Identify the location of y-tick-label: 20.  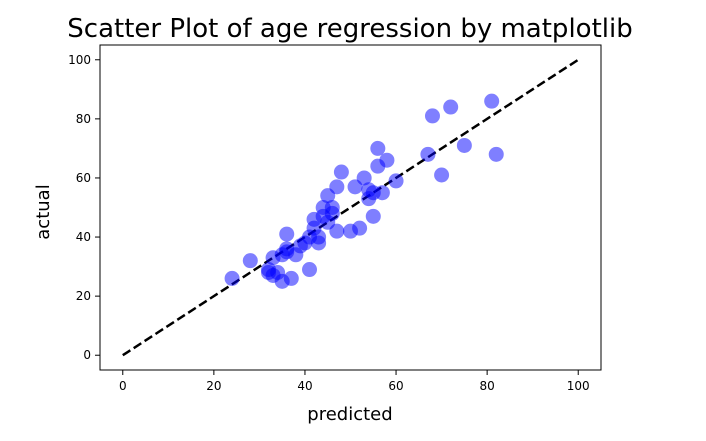
(83, 296).